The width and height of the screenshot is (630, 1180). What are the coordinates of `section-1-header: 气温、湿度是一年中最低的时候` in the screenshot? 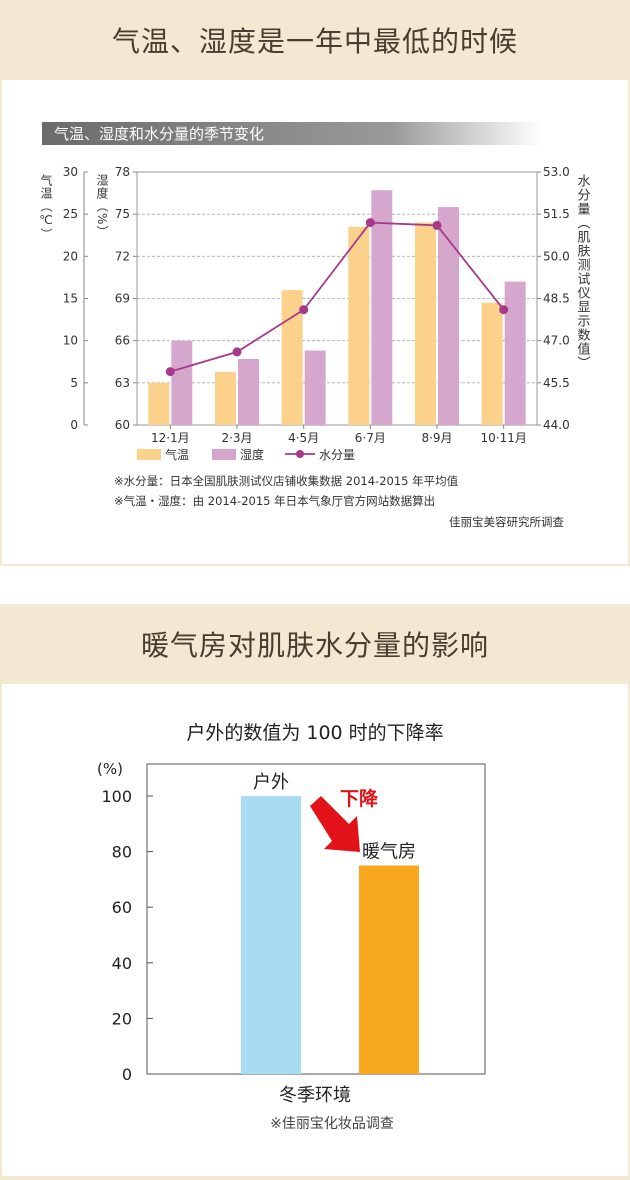 It's located at (314, 41).